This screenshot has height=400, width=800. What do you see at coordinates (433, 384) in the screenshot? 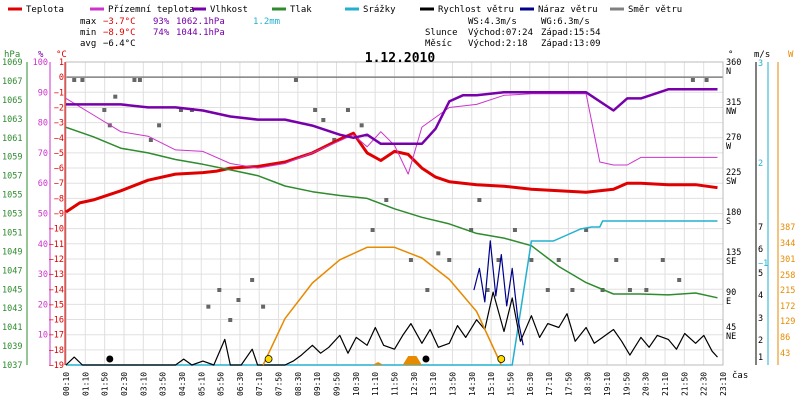
I see `x-tick: 13:10` at bounding box center [433, 384].